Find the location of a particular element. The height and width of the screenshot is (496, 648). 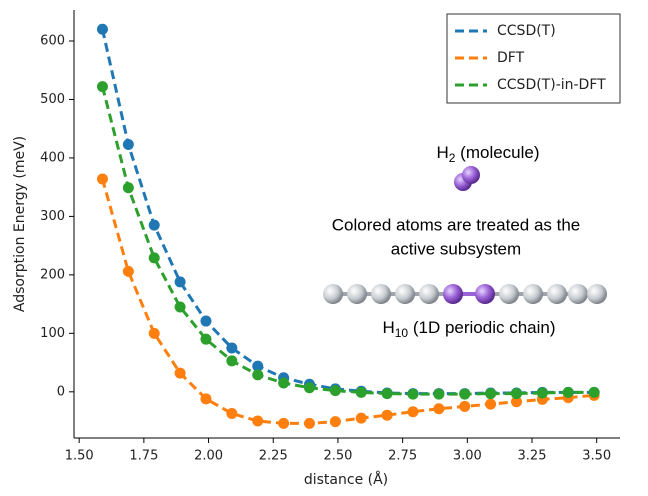

y-tick-label: 200 is located at coordinates (52, 274).